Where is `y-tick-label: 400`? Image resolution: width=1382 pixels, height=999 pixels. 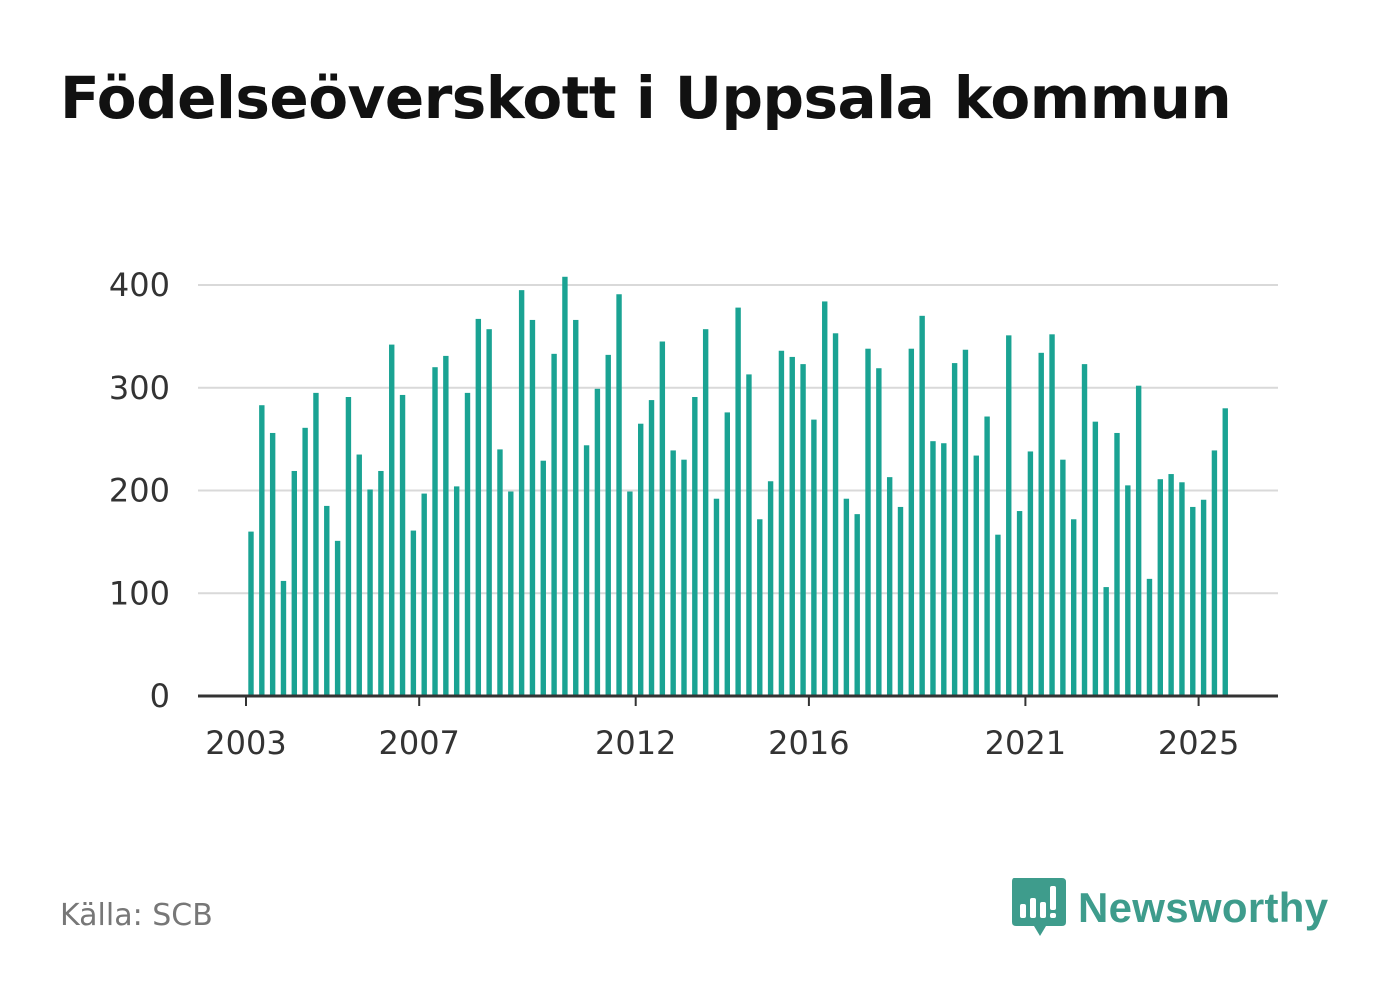
y-tick-label: 400 is located at coordinates (139, 285).